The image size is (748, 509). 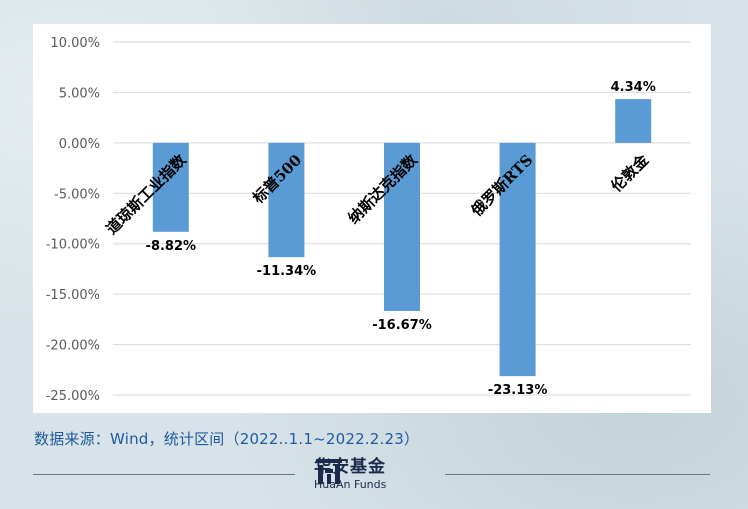 What do you see at coordinates (73, 346) in the screenshot?
I see `y-tick-label: -20.00%` at bounding box center [73, 346].